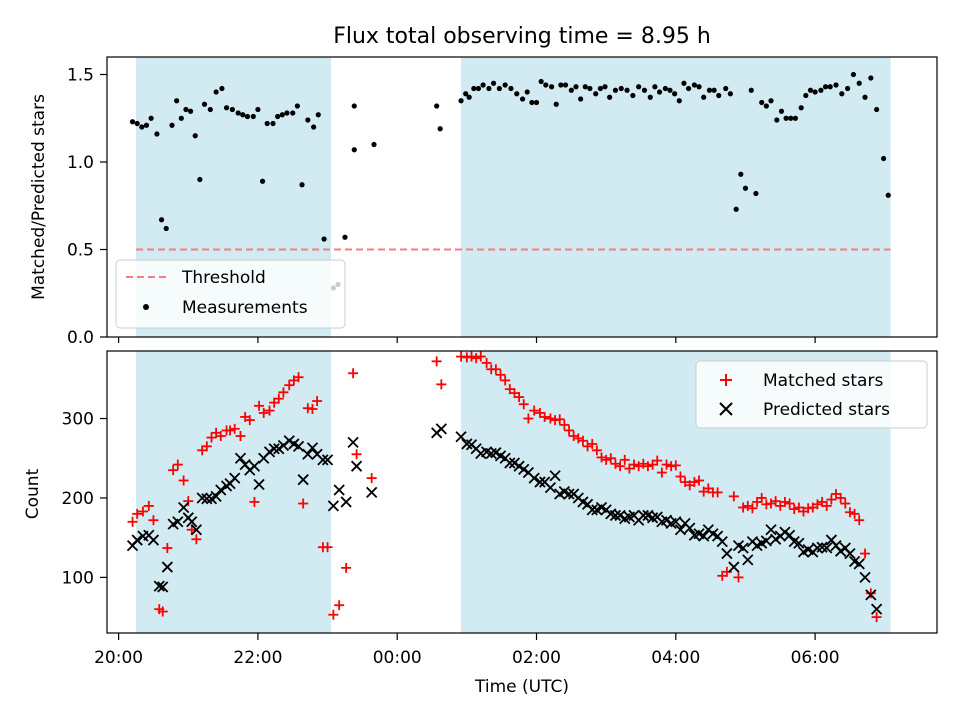 This screenshot has height=720, width=960. What do you see at coordinates (80, 76) in the screenshot?
I see `top-y-tick-label-3: 1.5` at bounding box center [80, 76].